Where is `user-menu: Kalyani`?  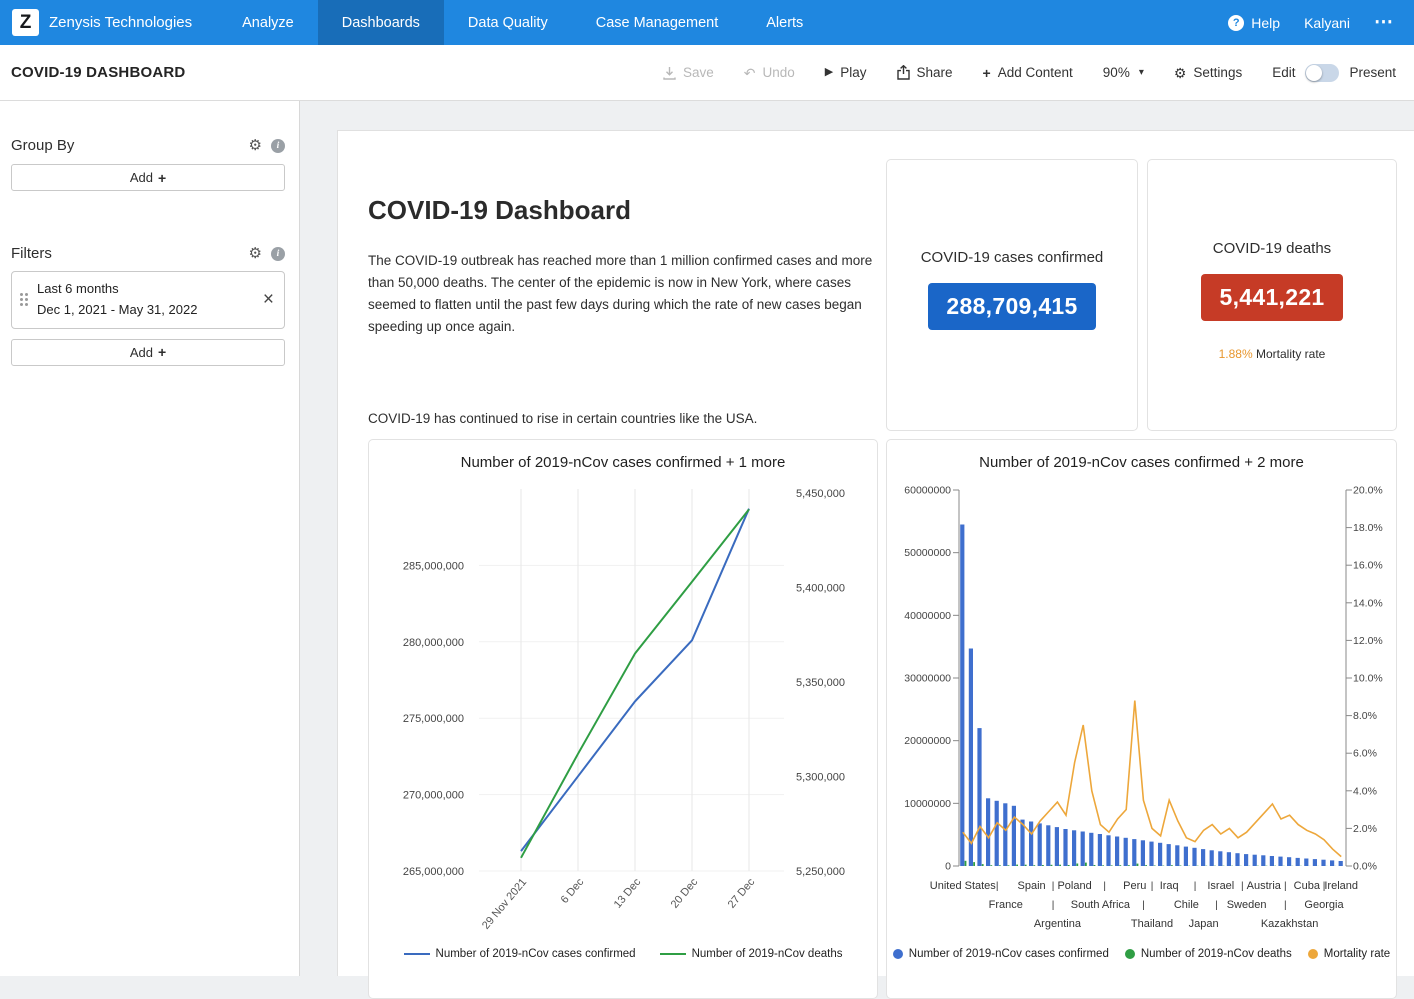 user-menu: Kalyani is located at coordinates (1327, 23).